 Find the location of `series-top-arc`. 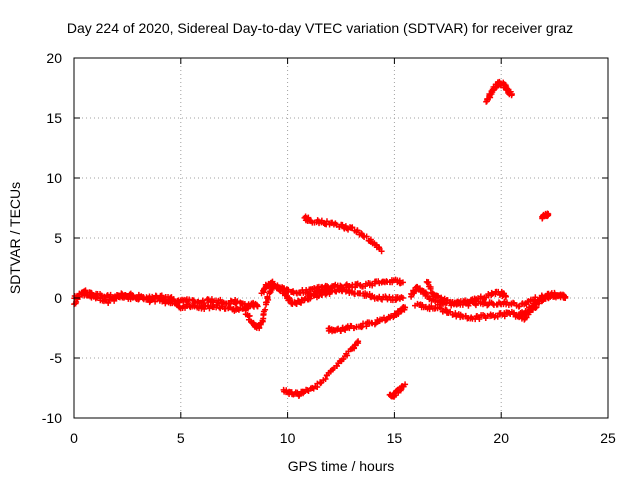

series-top-arc is located at coordinates (499, 91).